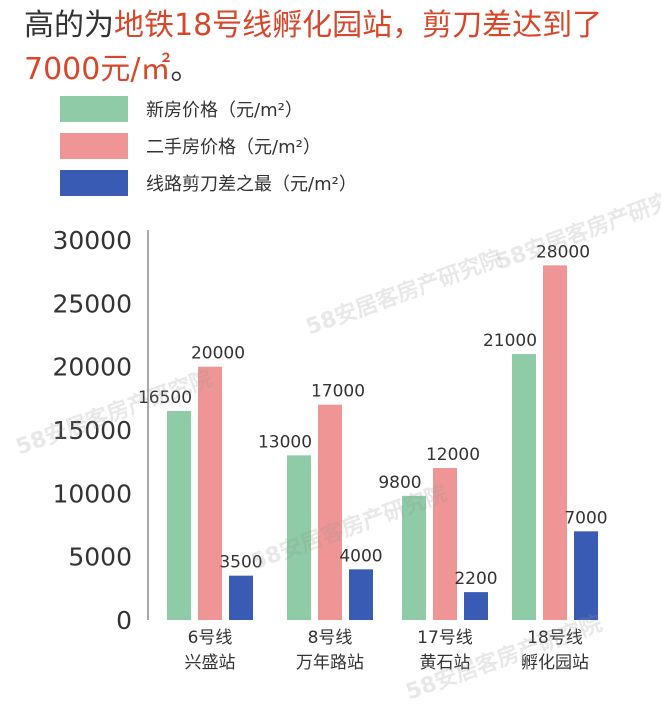  What do you see at coordinates (210, 663) in the screenshot?
I see `x-category-label-line2: 兴盛站` at bounding box center [210, 663].